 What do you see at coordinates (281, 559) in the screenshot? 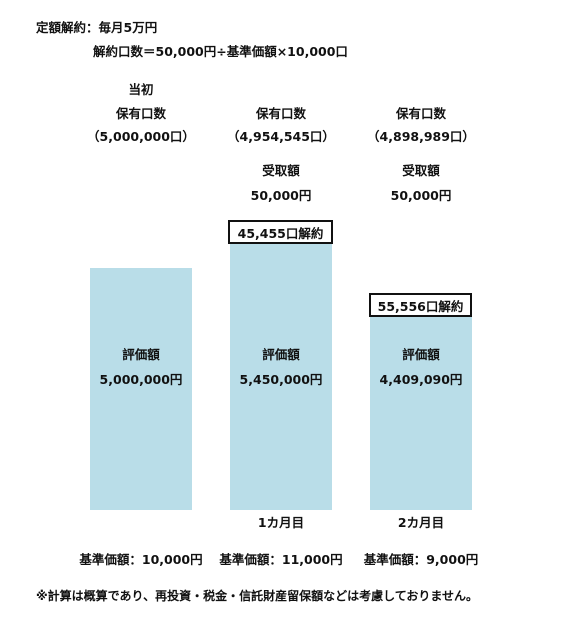
I see `base-price: 基準価額：11,000円` at bounding box center [281, 559].